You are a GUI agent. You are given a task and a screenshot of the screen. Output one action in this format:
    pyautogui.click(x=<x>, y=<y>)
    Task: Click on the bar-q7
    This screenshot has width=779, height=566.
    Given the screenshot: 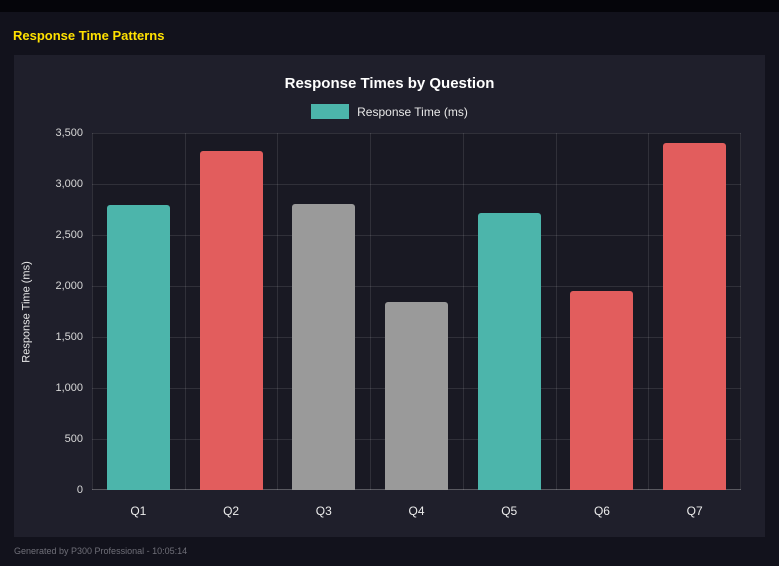 What is the action you would take?
    pyautogui.click(x=695, y=316)
    